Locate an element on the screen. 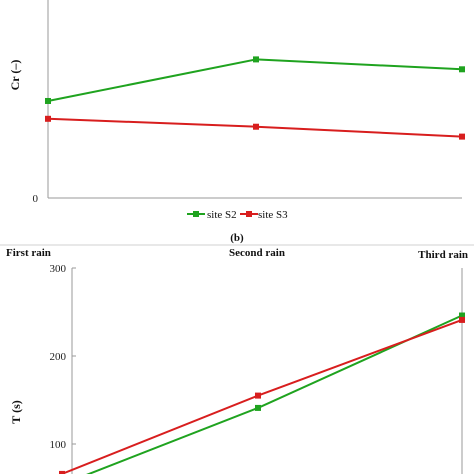 The height and width of the screenshot is (474, 474). legend-item-site-s2: site S2 is located at coordinates (212, 215).